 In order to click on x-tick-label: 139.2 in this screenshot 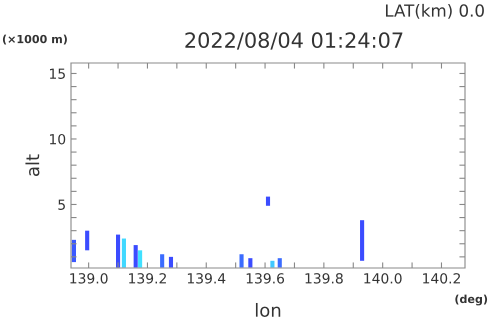, I will do `click(147, 278)`.